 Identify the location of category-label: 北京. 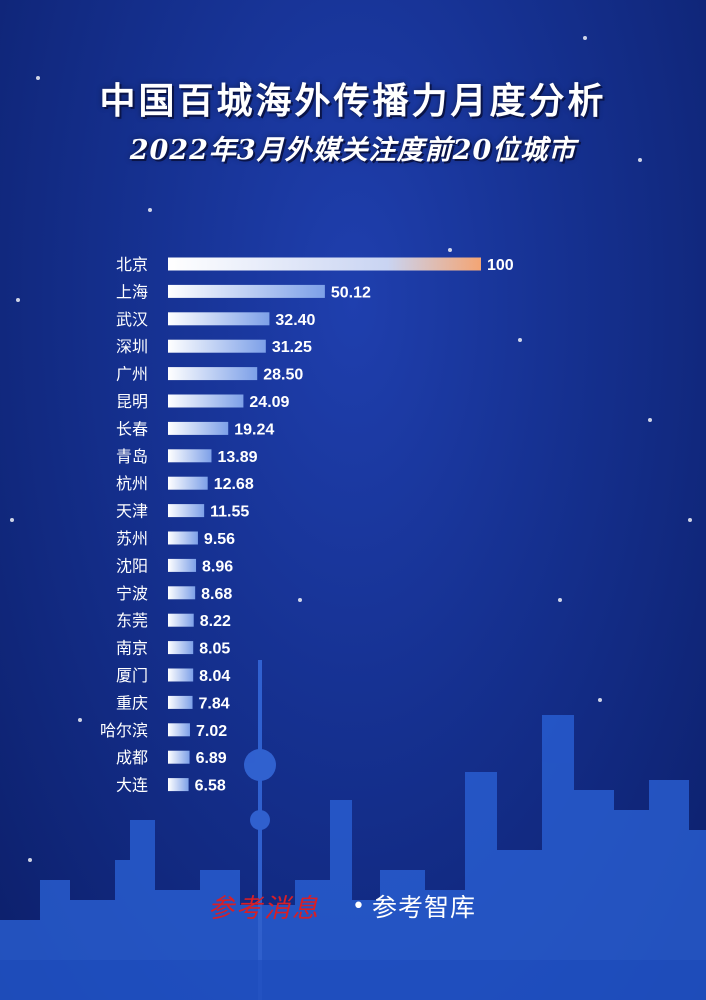
(132, 264).